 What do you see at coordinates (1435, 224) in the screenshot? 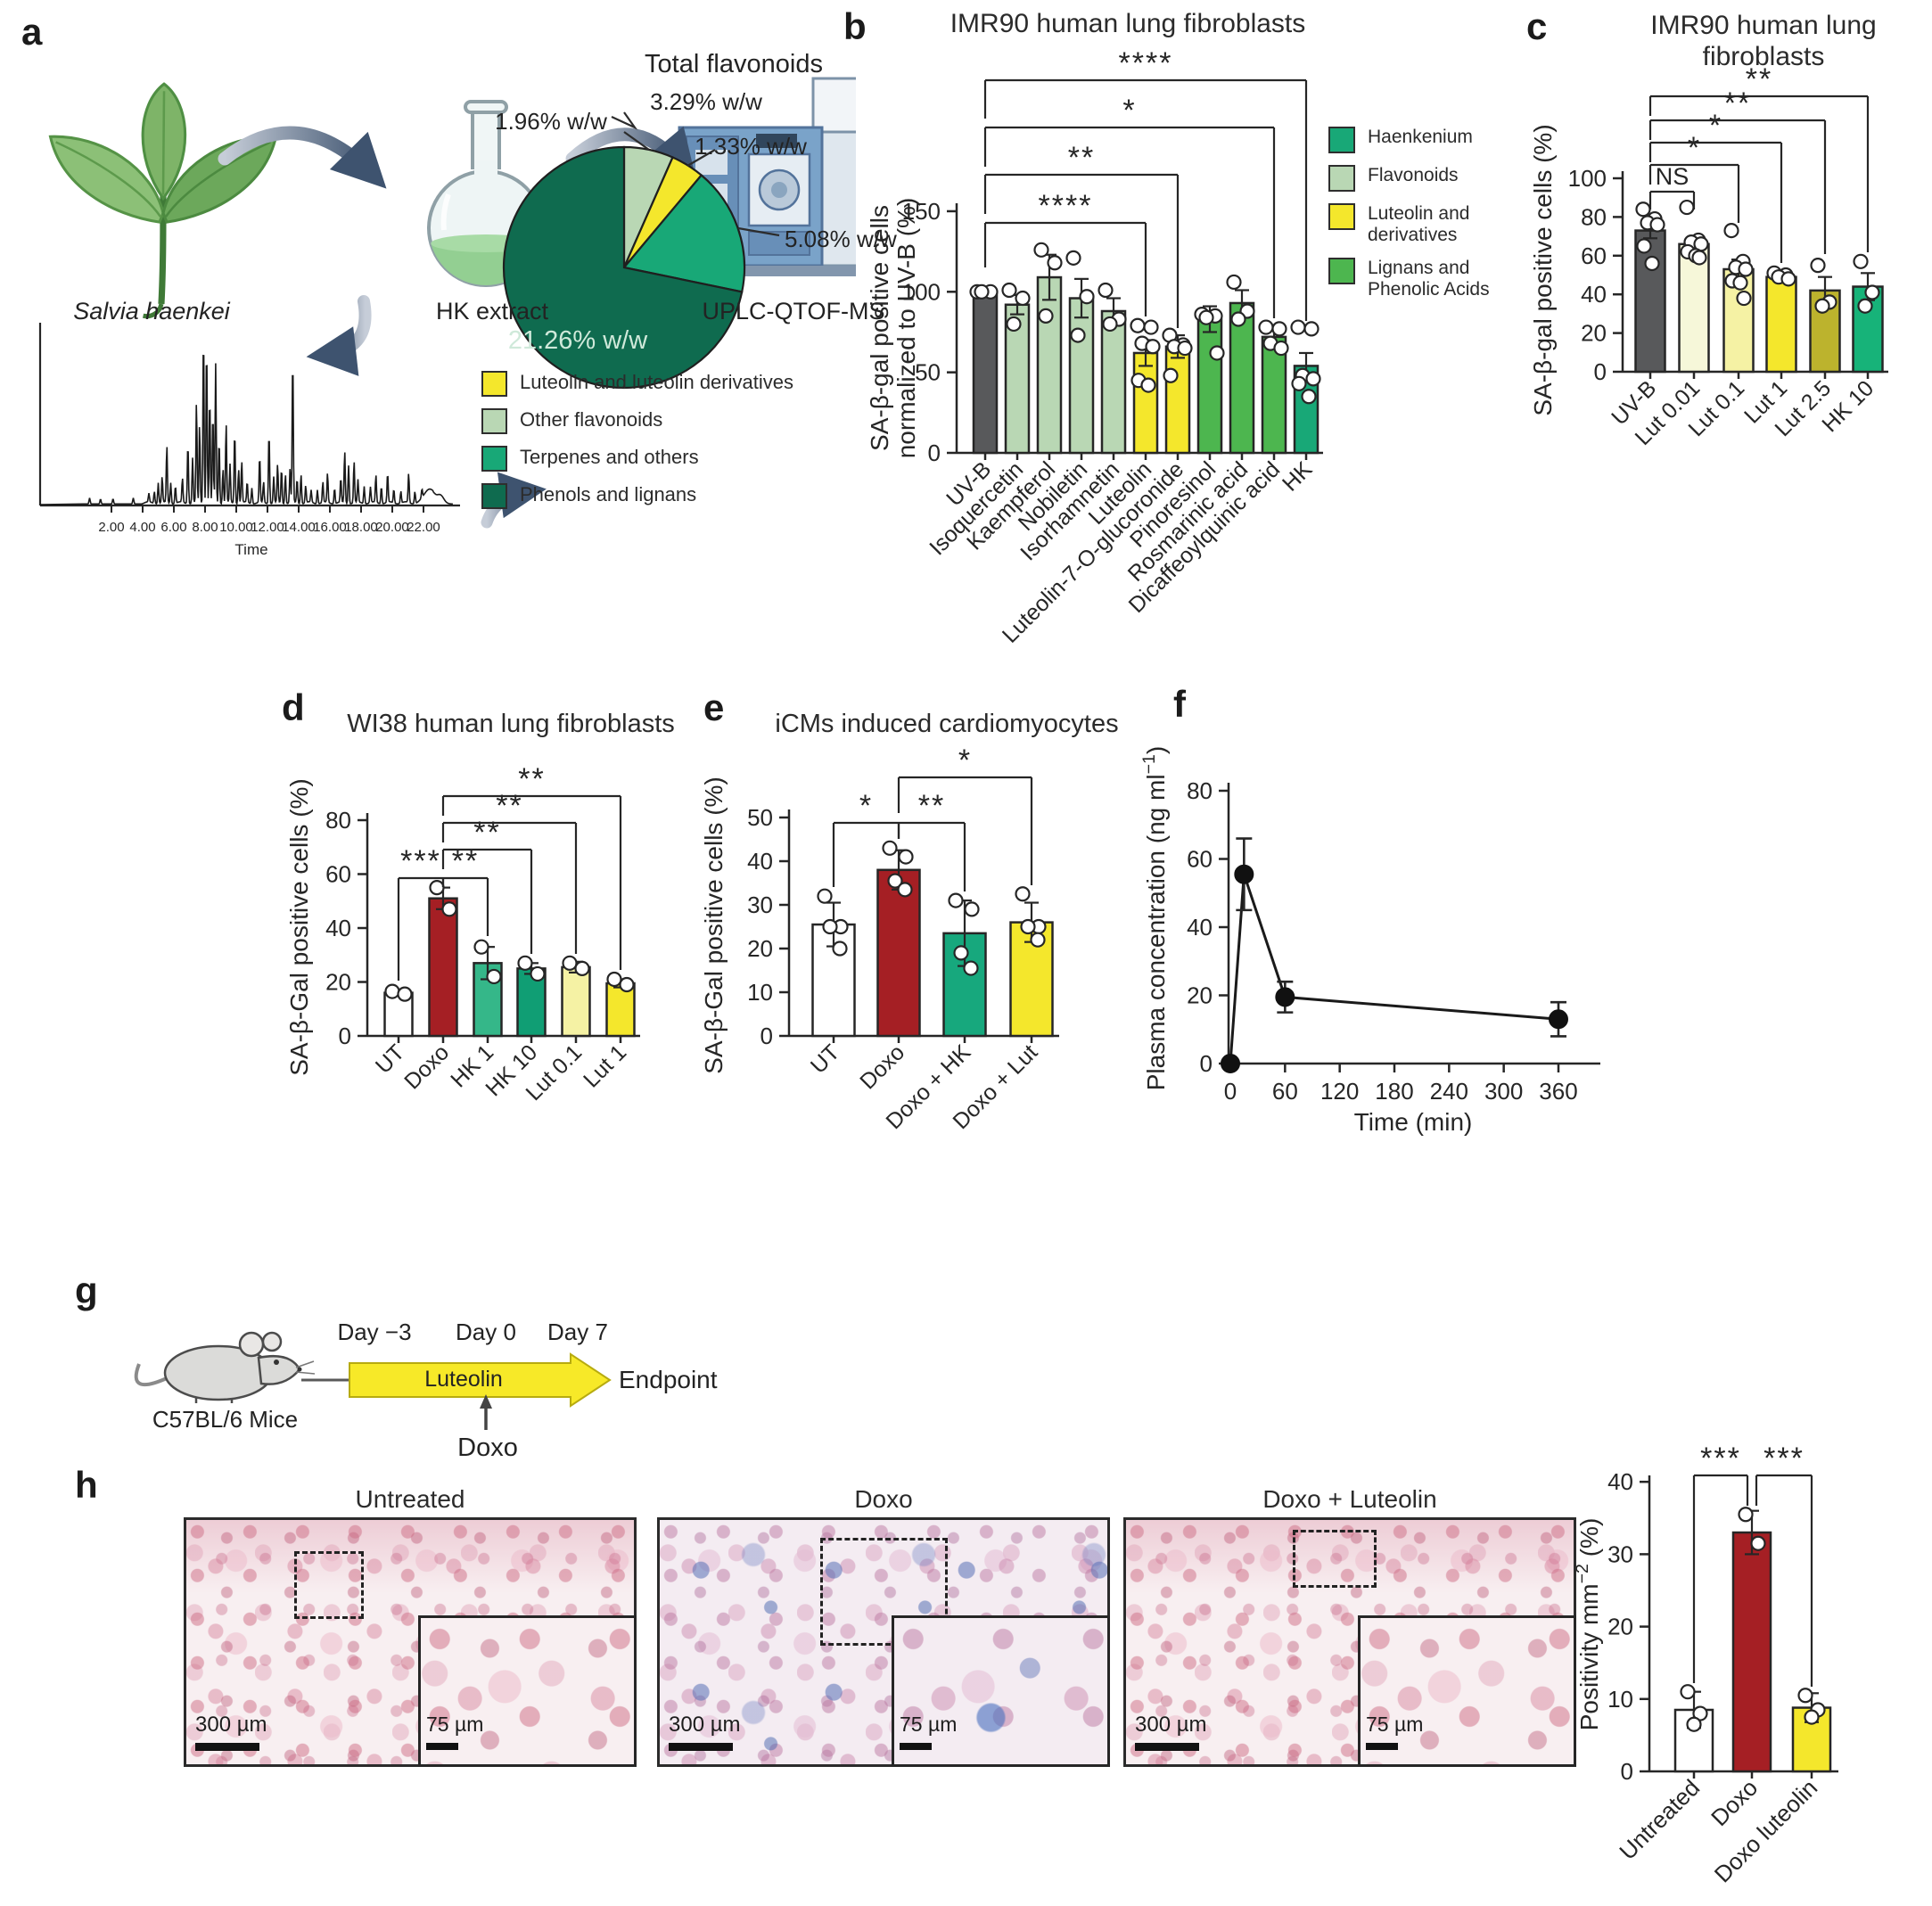
I see `legend-item: Luteolin and derivatives` at bounding box center [1435, 224].